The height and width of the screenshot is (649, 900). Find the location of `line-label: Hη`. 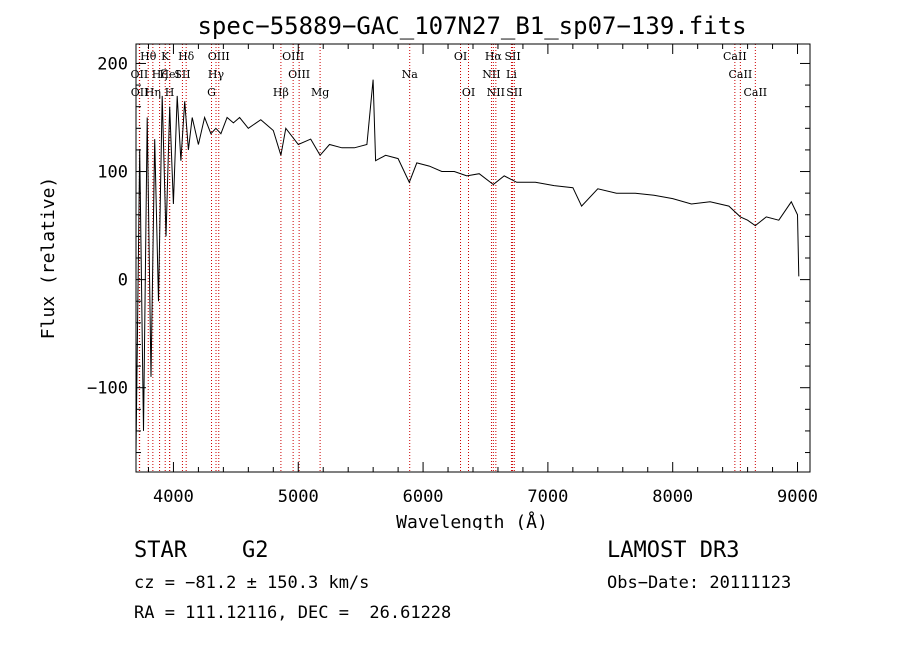

line-label: Hη is located at coordinates (153, 92).